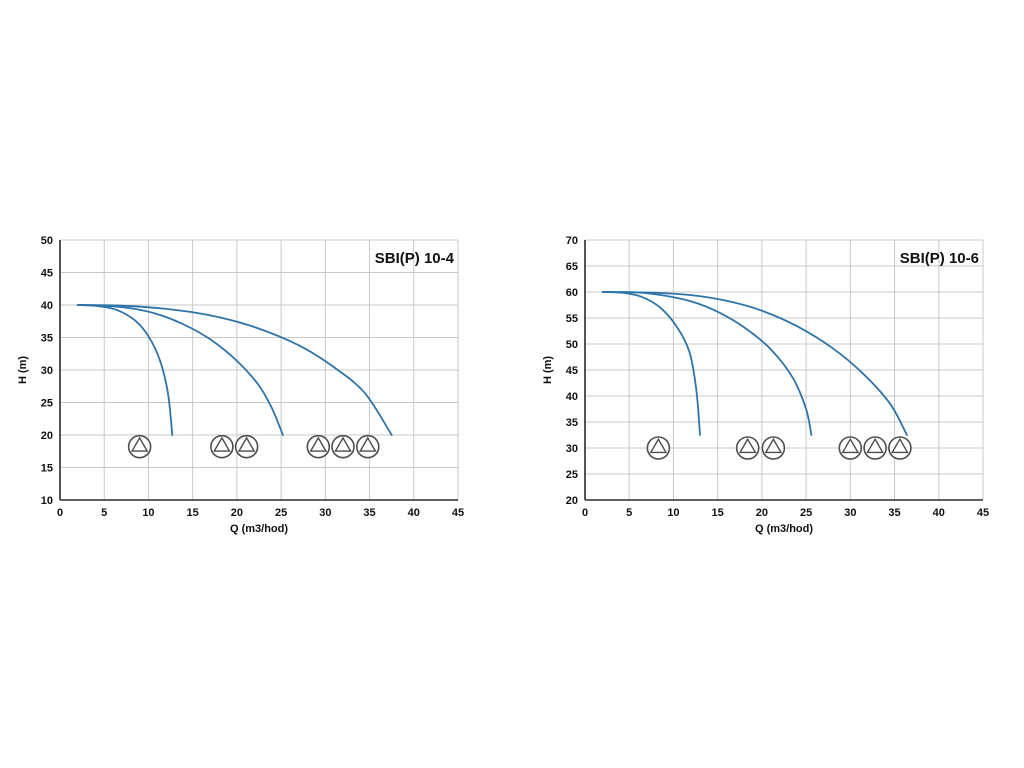 The width and height of the screenshot is (1024, 768). Describe the element at coordinates (572, 293) in the screenshot. I see `y-tick-label: 60` at that location.